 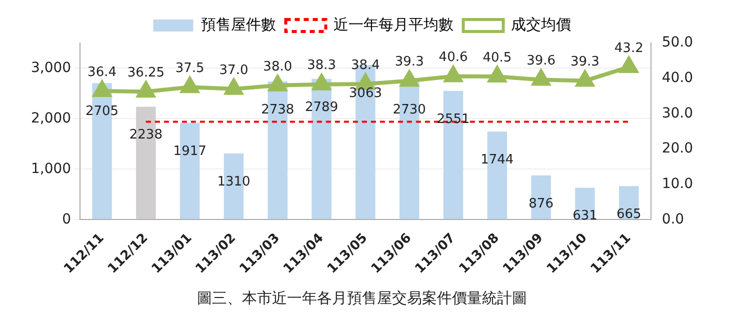 What do you see at coordinates (393, 24) in the screenshot?
I see `legend-label: 近一年每月平均數` at bounding box center [393, 24].